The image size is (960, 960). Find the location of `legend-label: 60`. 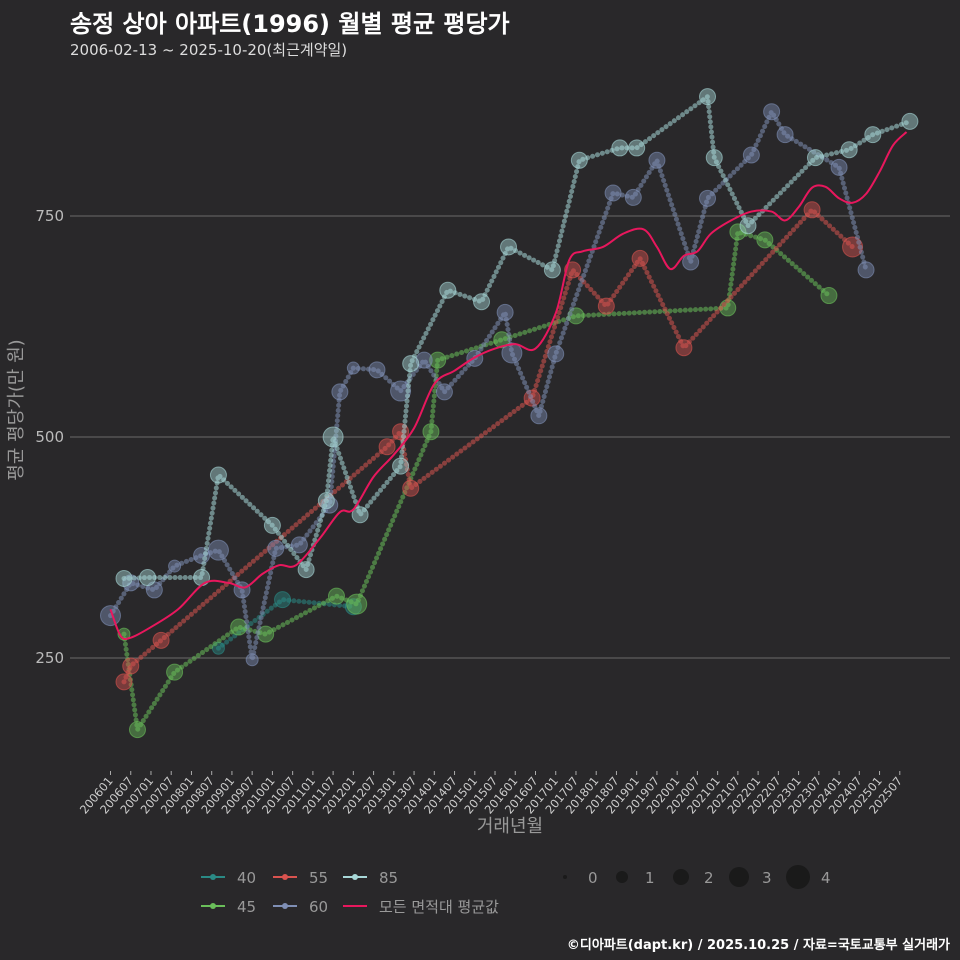

legend-label: 60 is located at coordinates (318, 907).